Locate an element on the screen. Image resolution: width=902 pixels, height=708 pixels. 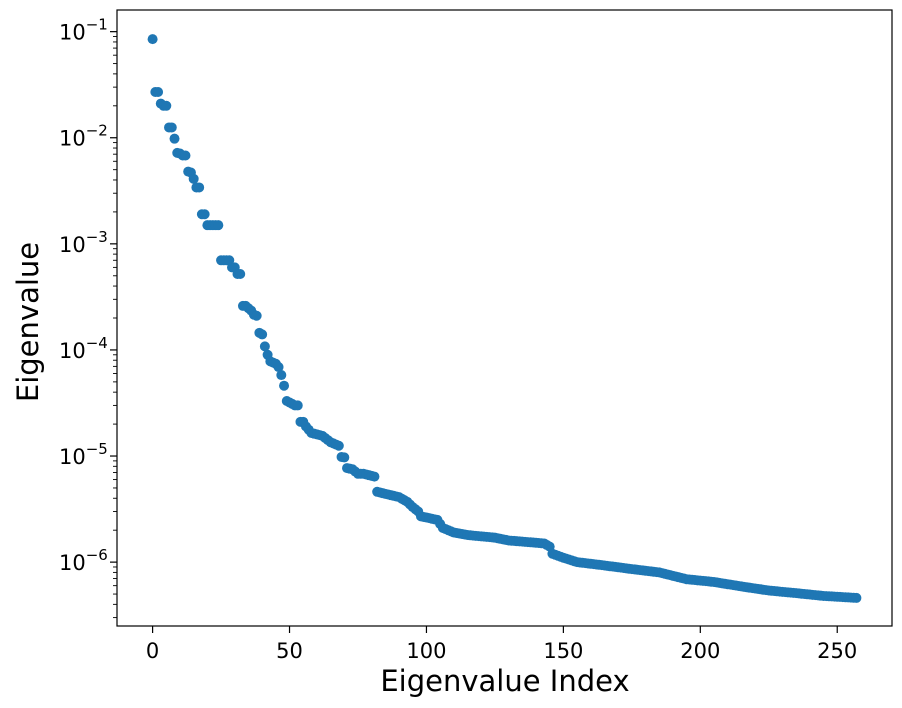
y-tick-exponent: −2 is located at coordinates (97, 131).